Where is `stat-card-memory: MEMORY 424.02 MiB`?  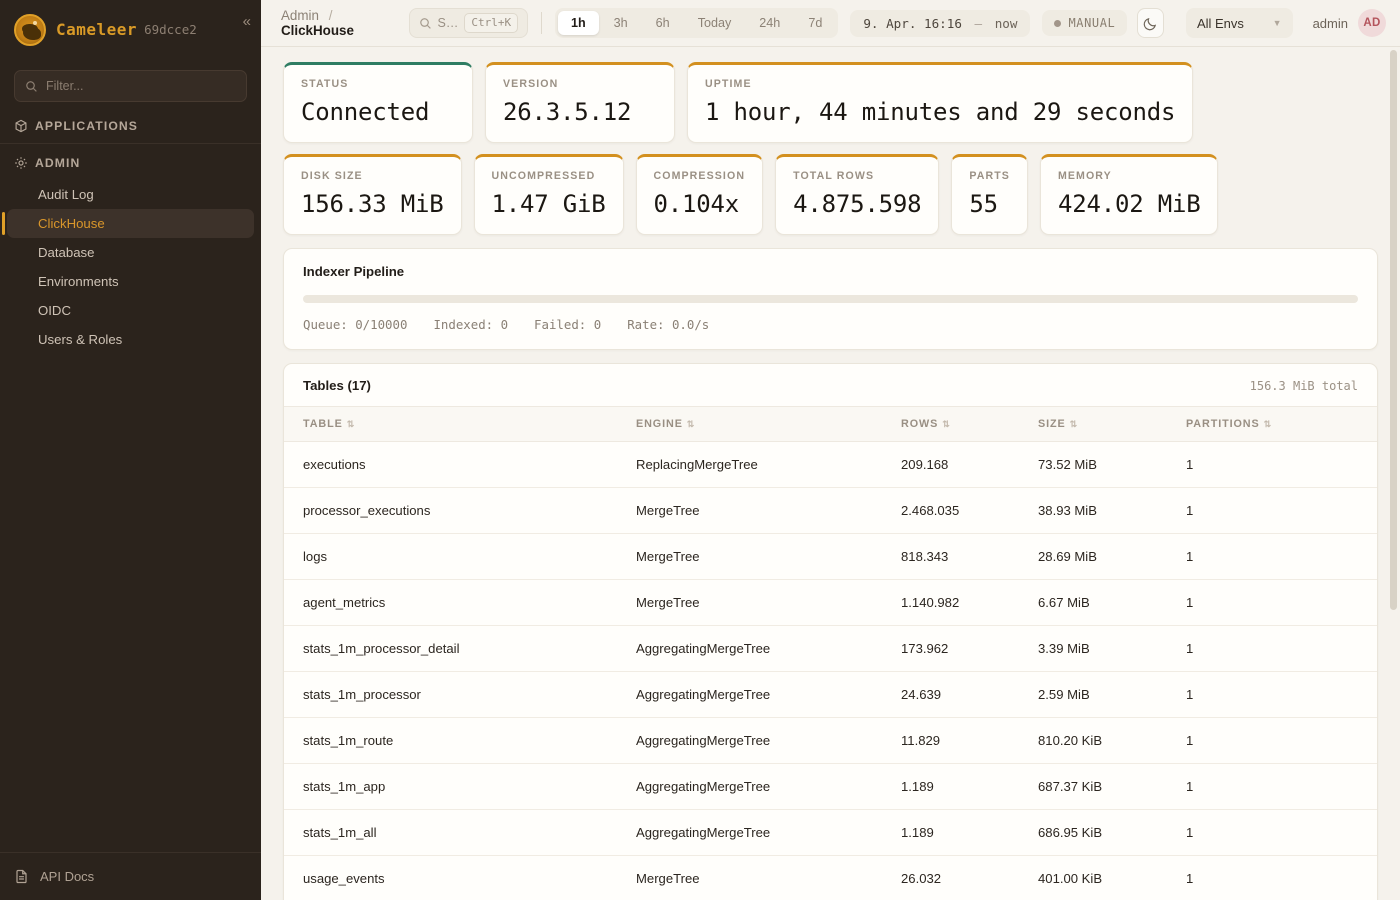
stat-card-memory: MEMORY 424.02 MiB is located at coordinates (1129, 194).